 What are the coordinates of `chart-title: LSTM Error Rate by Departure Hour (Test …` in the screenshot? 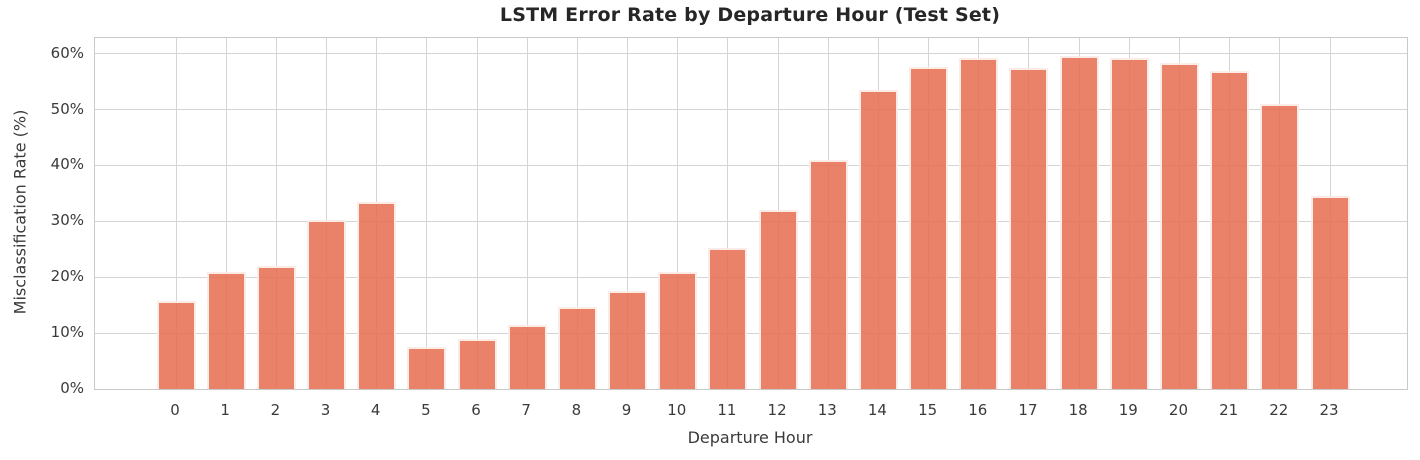 It's located at (750, 15).